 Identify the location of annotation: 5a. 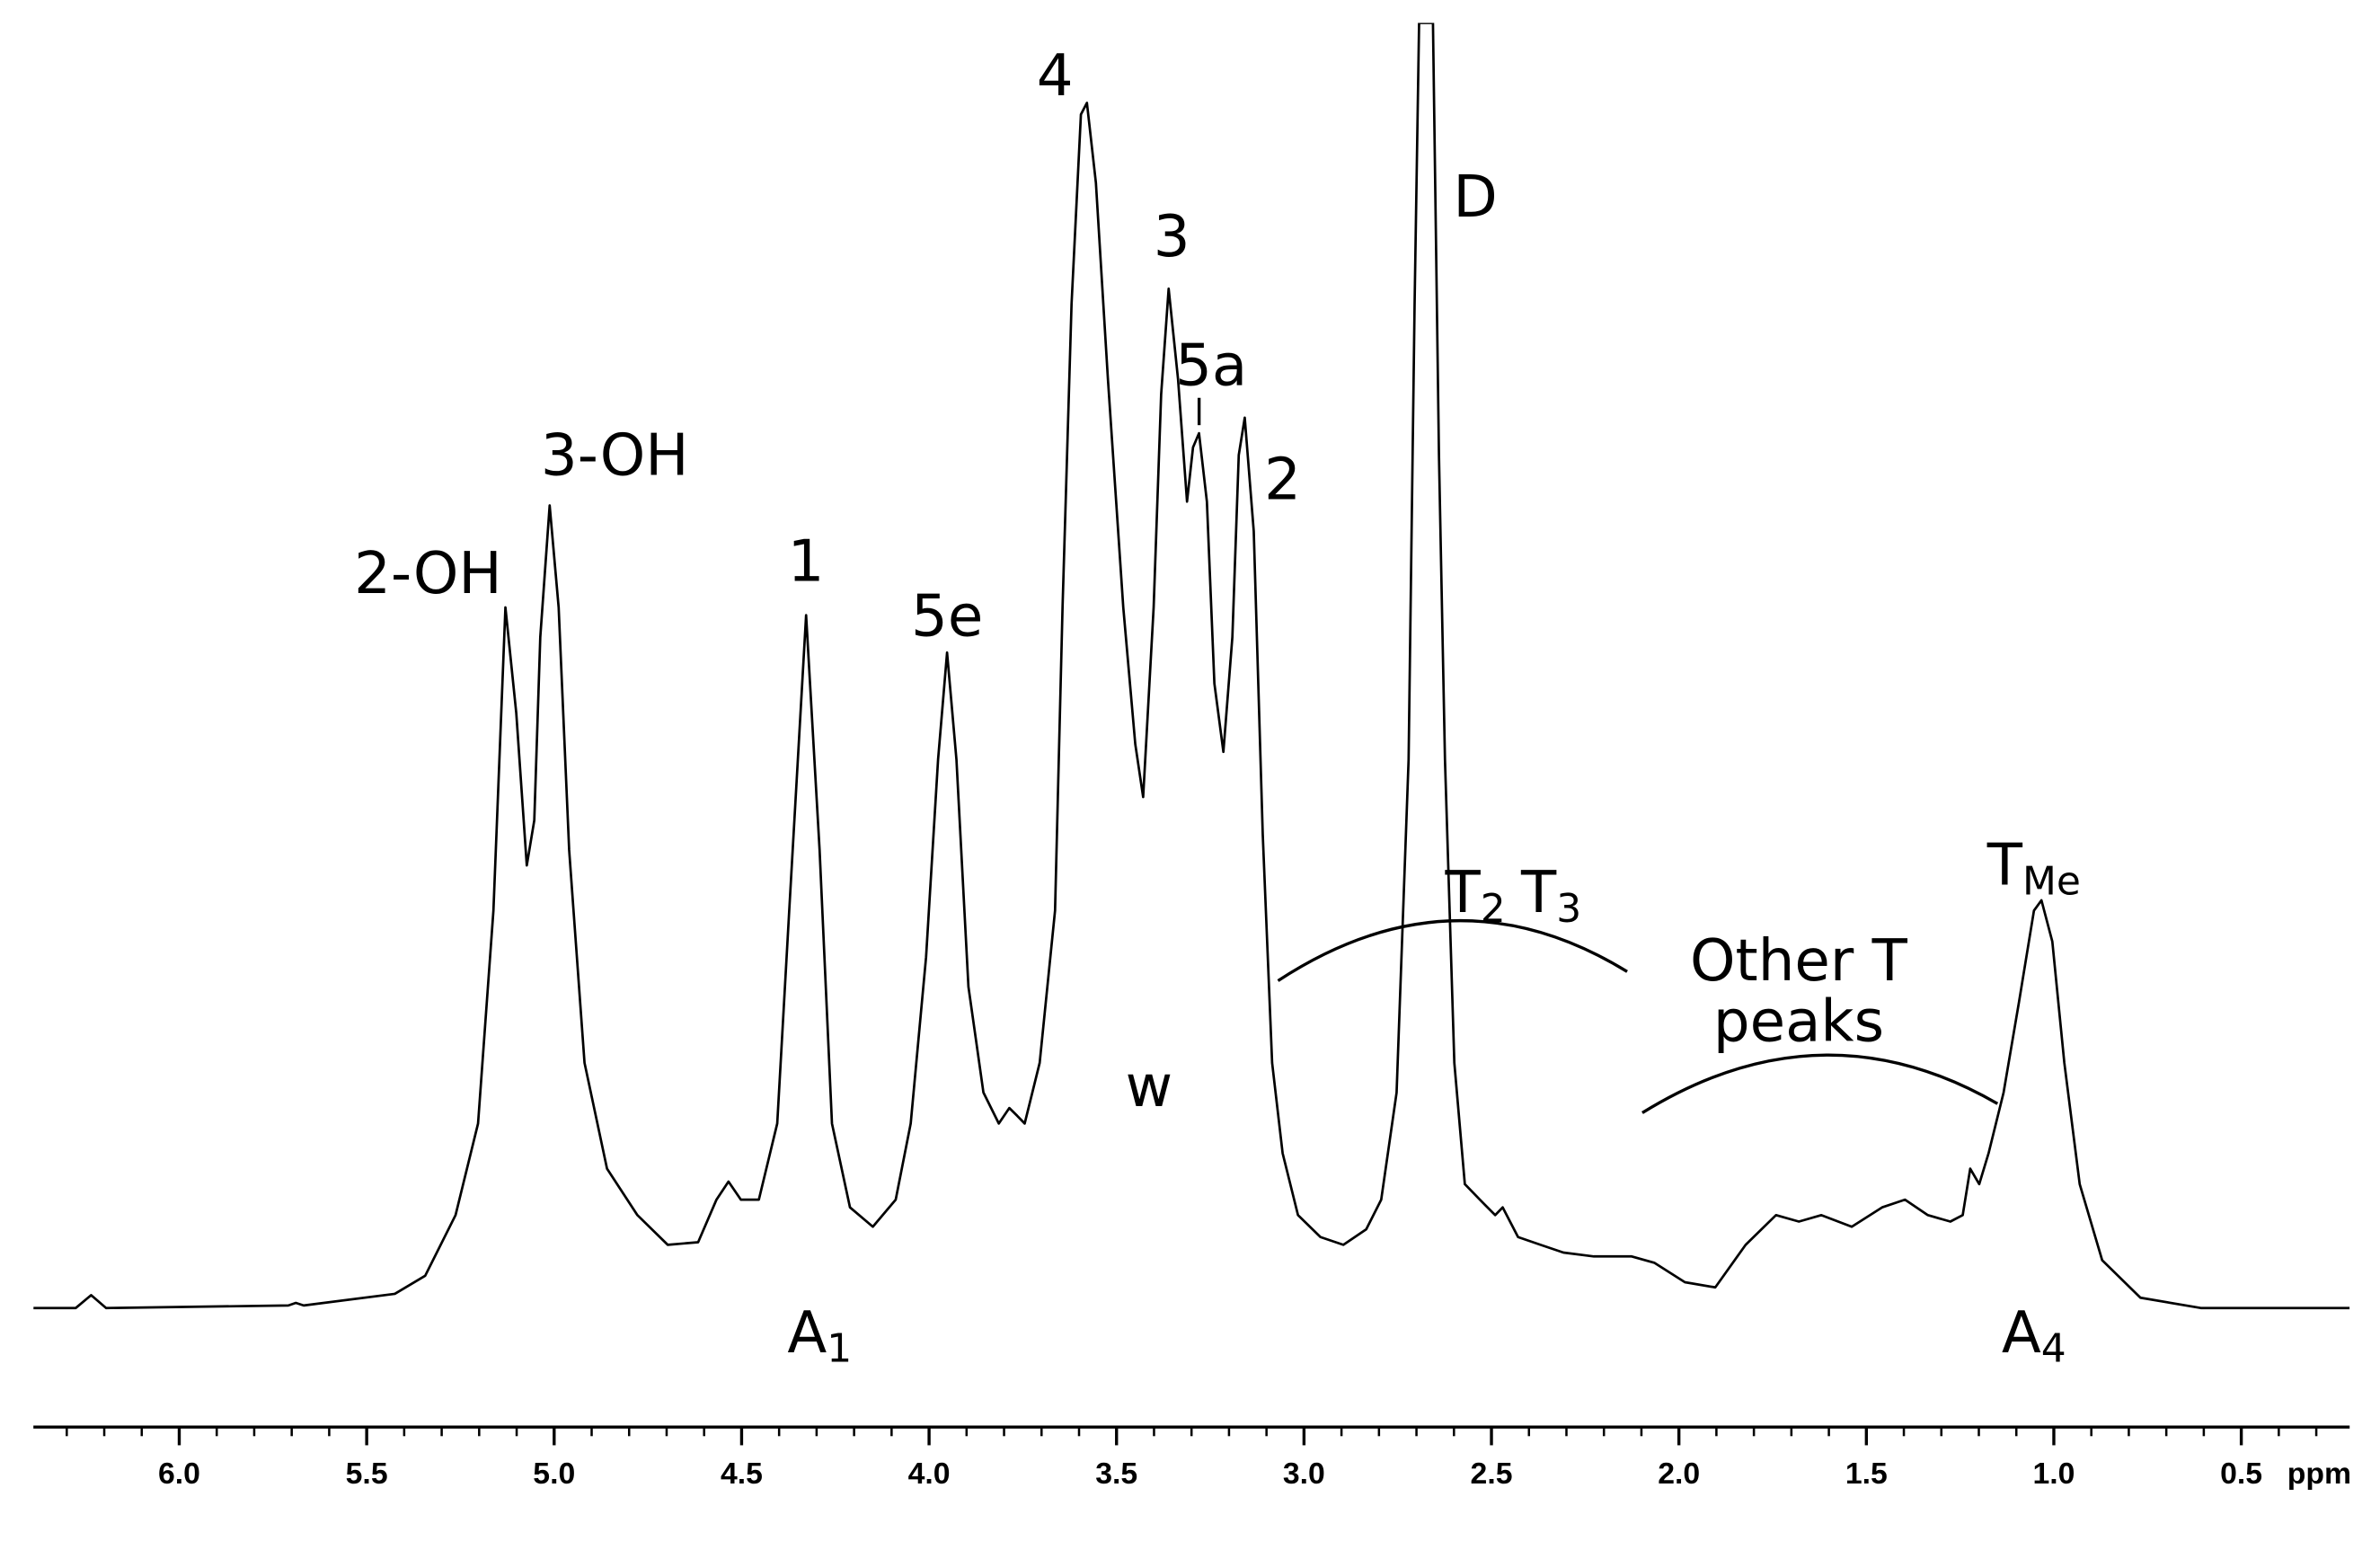
(1211, 365).